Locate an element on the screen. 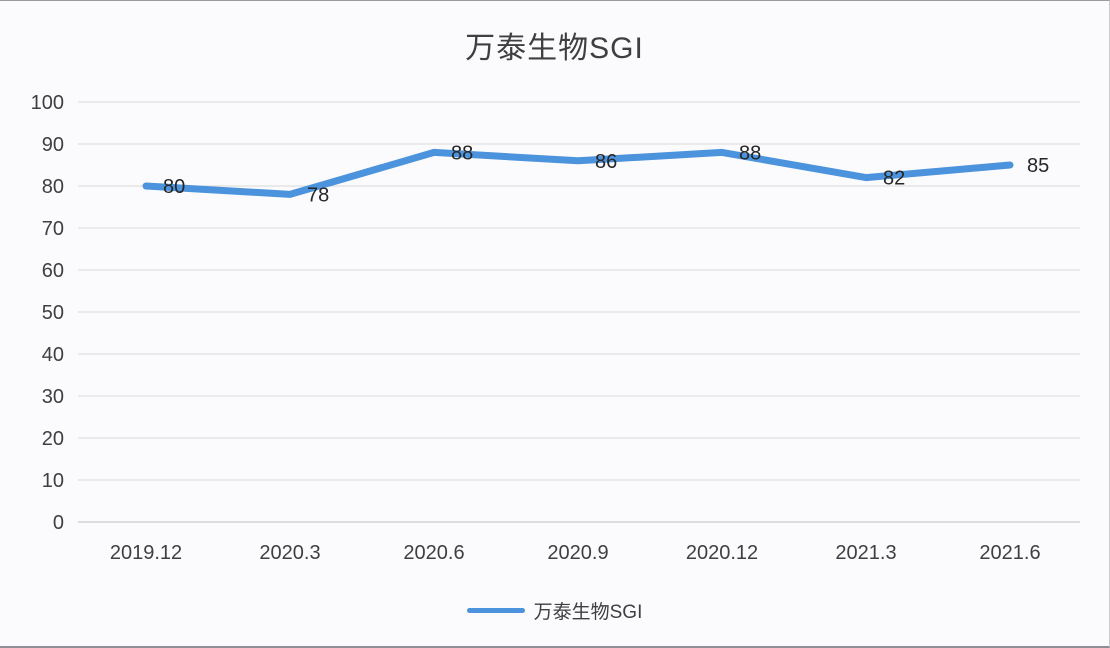 The height and width of the screenshot is (648, 1110). x-tick-label: 2021.6 is located at coordinates (1009, 553).